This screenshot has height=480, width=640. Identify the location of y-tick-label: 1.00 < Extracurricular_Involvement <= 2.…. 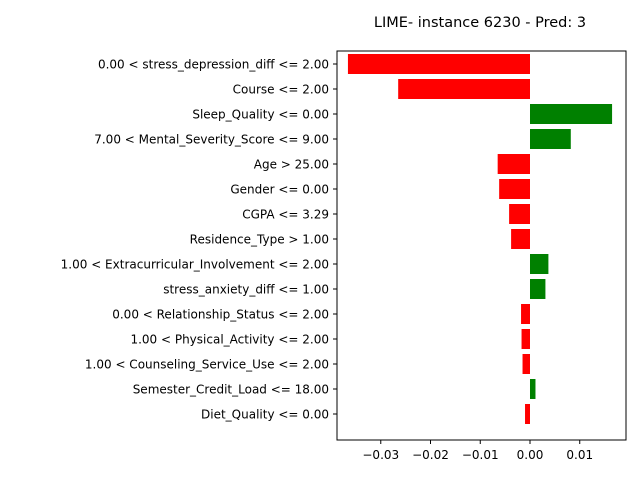
(195, 265).